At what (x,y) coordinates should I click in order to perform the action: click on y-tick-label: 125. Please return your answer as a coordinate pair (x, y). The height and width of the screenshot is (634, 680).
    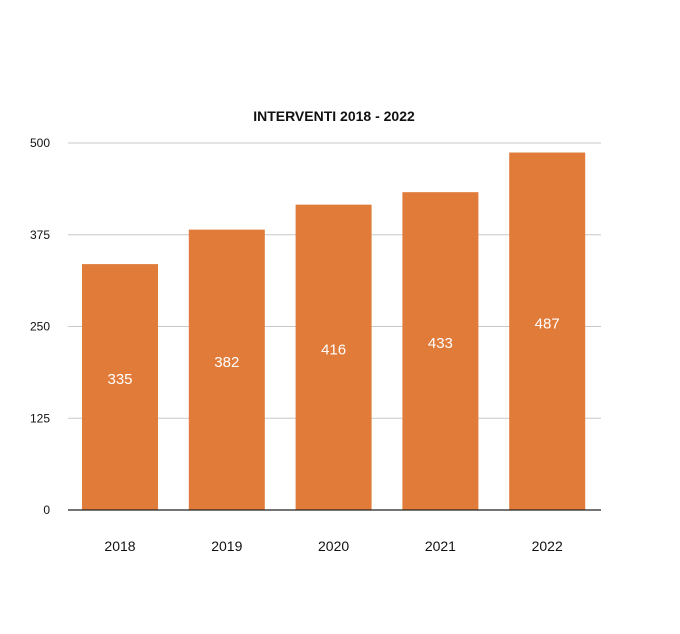
    Looking at the image, I should click on (40, 418).